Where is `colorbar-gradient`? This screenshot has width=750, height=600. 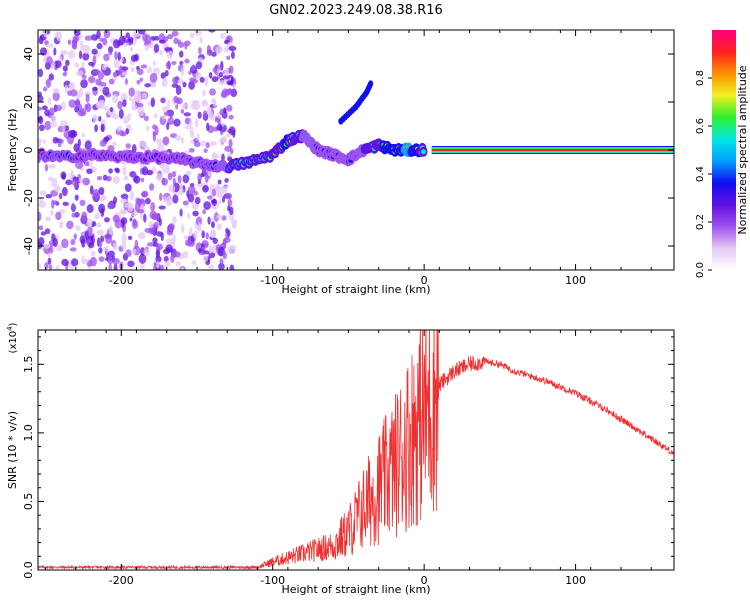
colorbar-gradient is located at coordinates (724, 150).